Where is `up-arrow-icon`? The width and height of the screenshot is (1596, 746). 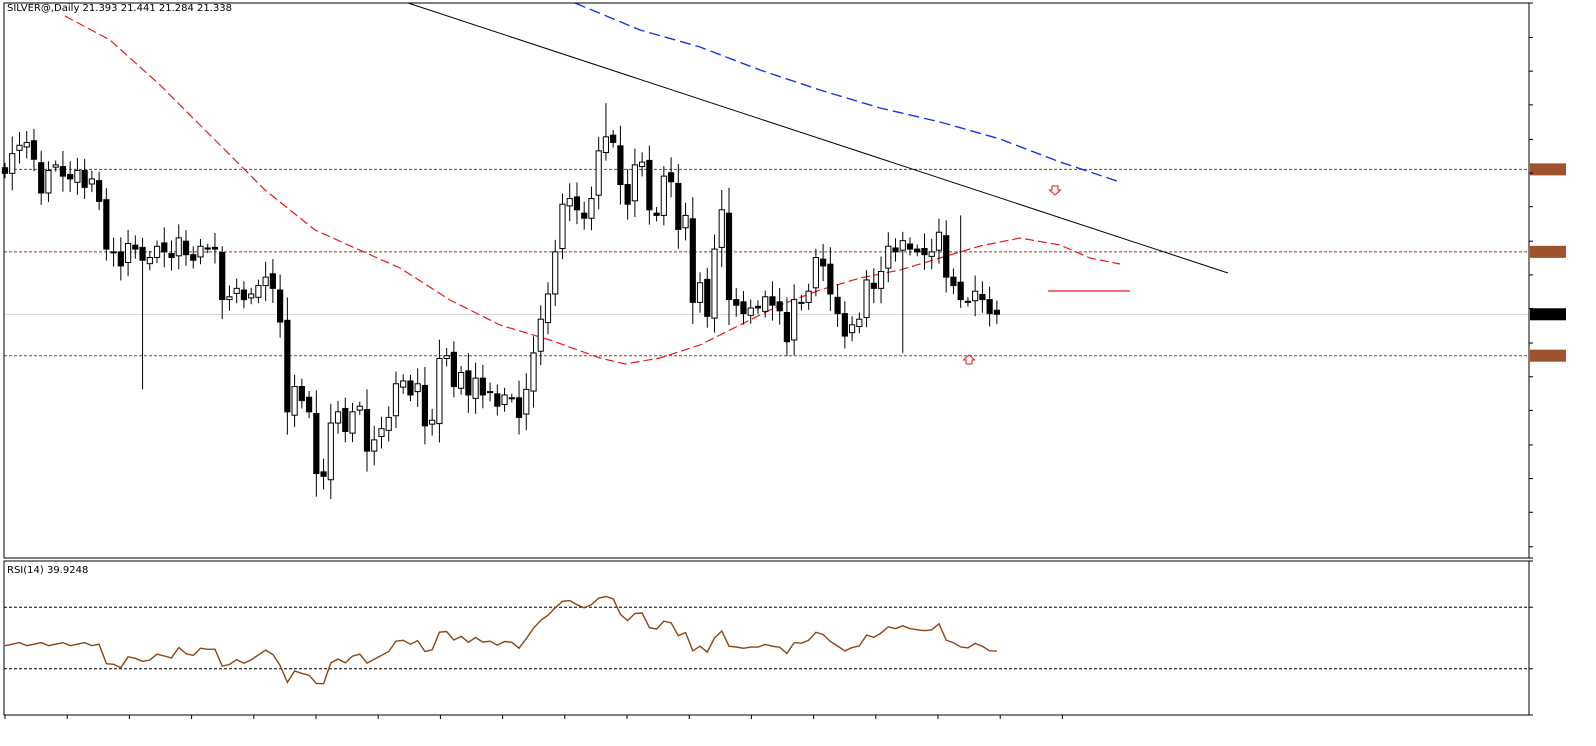
up-arrow-icon is located at coordinates (969, 359).